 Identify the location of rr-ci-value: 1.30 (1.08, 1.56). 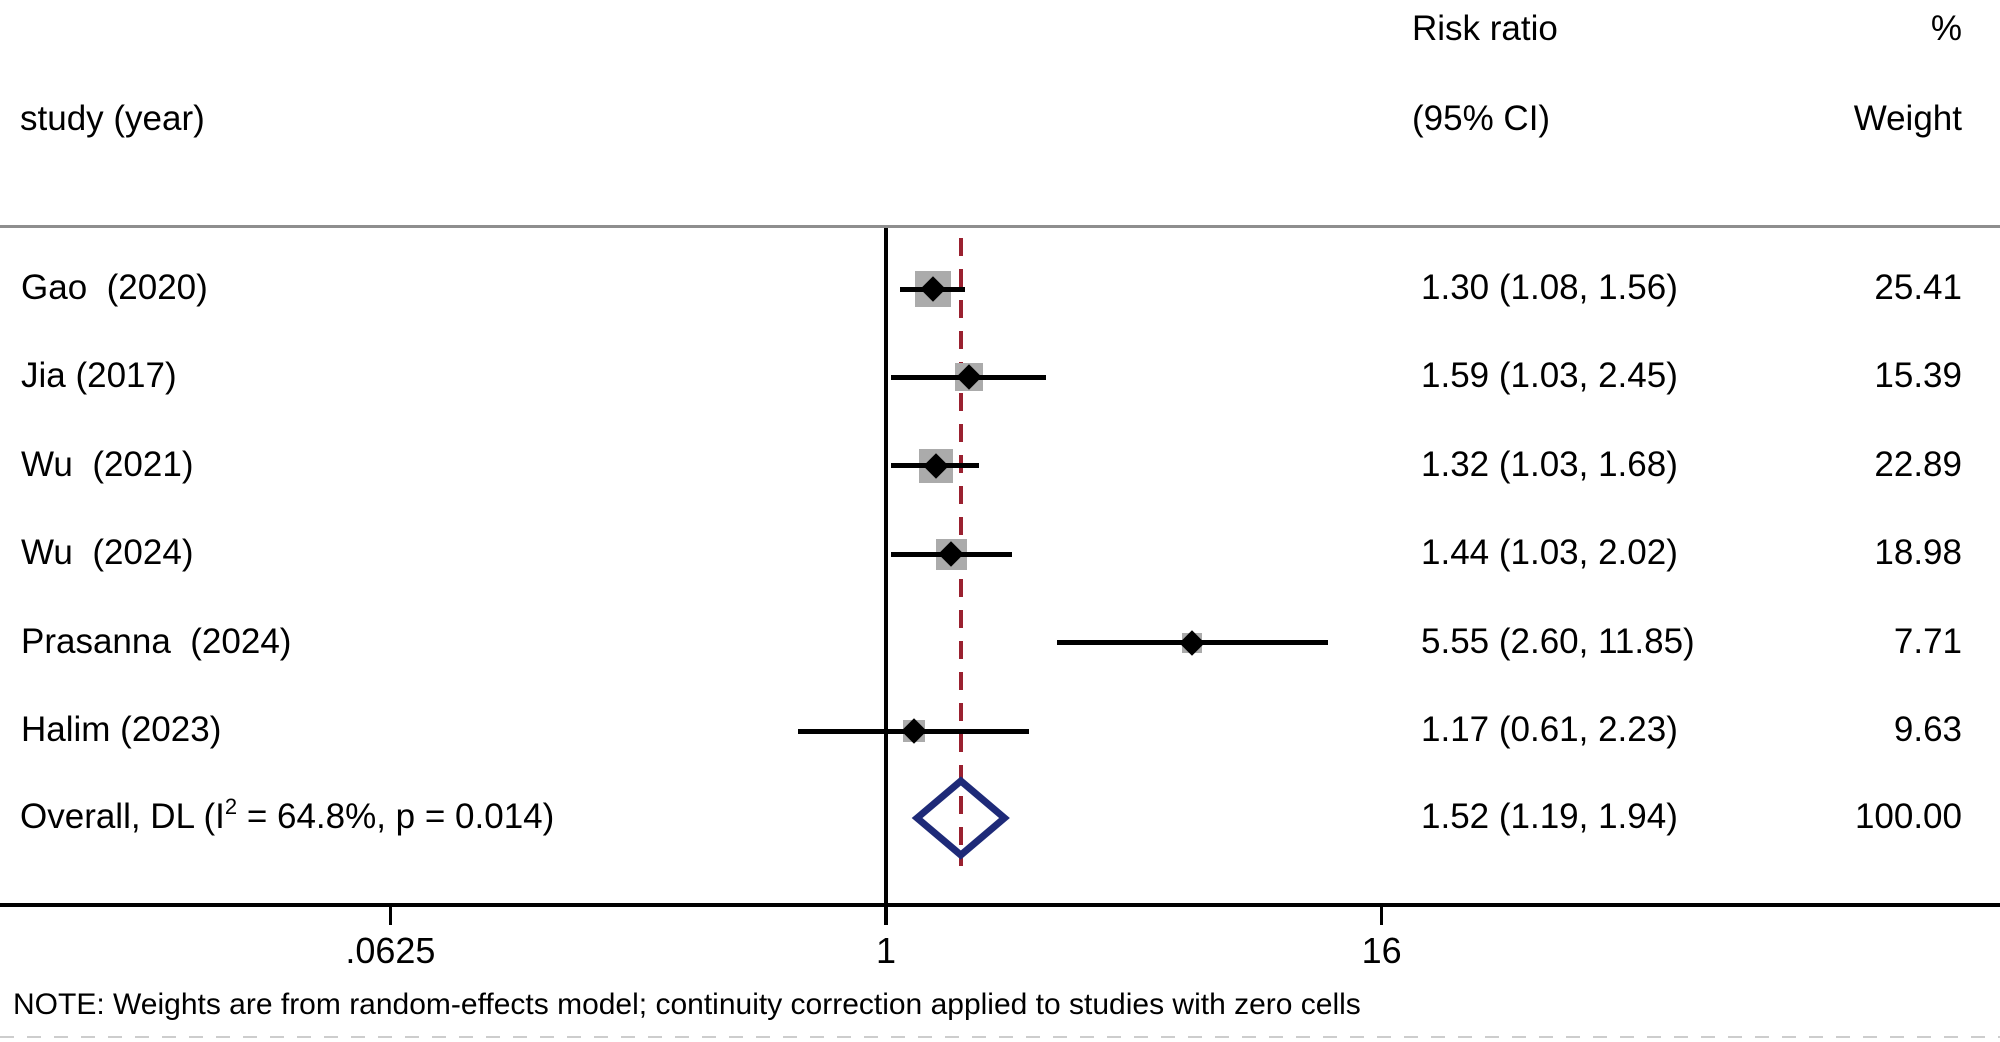
(1549, 287).